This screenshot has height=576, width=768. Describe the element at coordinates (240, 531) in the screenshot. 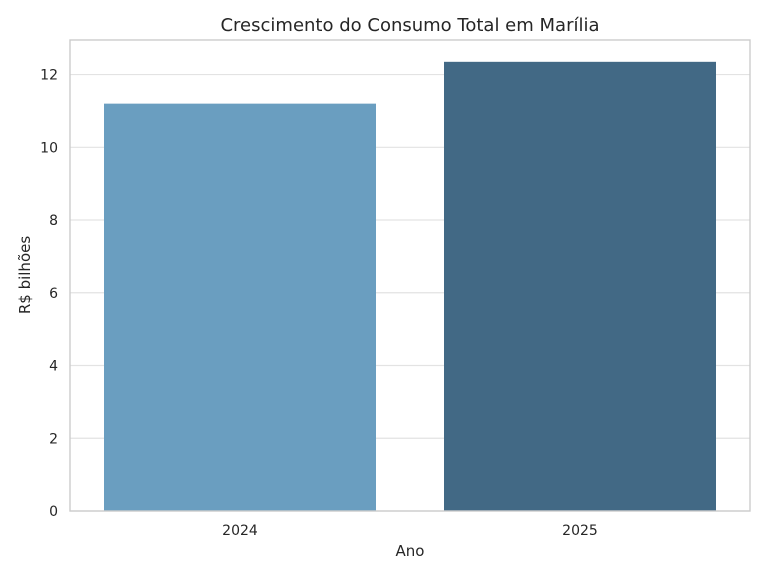

I see `x-tick-label-2024: 2024` at that location.